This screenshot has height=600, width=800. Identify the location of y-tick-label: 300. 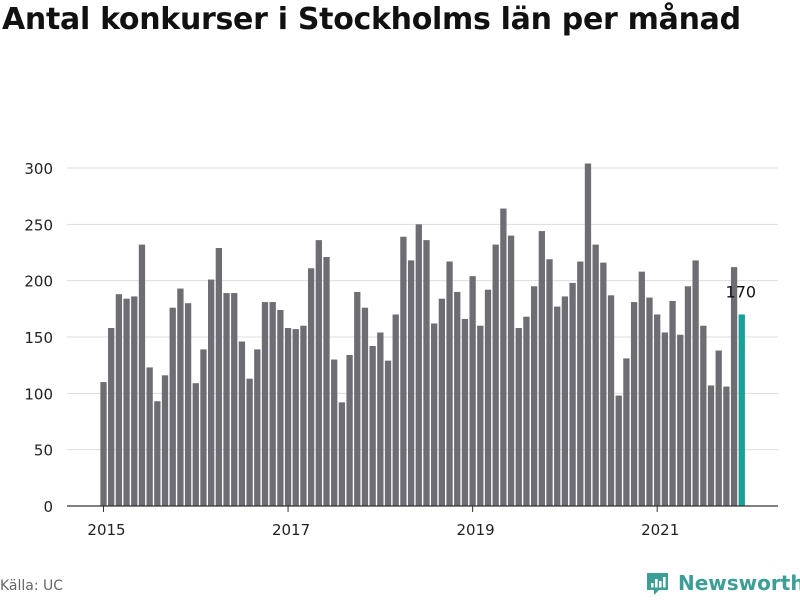
(38, 169).